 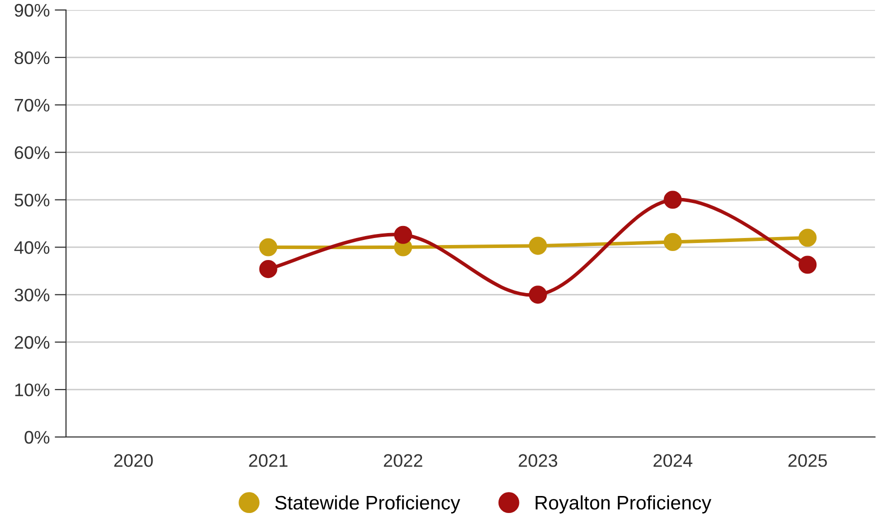 I want to click on y-tick-label: 90%, so click(x=32, y=10).